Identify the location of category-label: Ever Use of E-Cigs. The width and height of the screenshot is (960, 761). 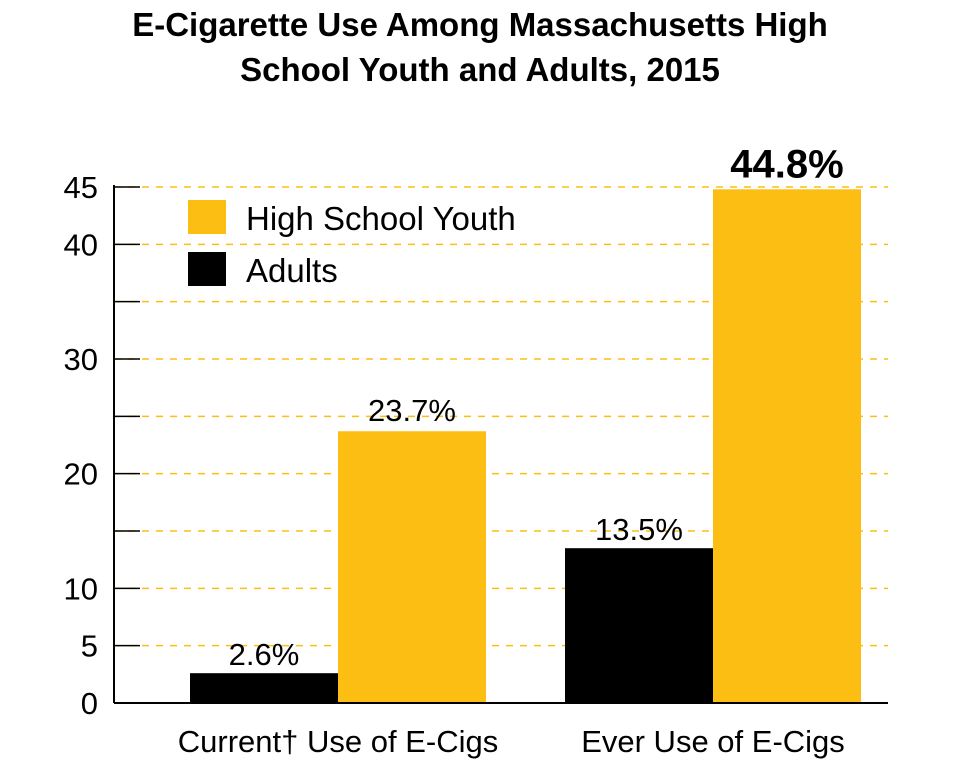
(713, 741).